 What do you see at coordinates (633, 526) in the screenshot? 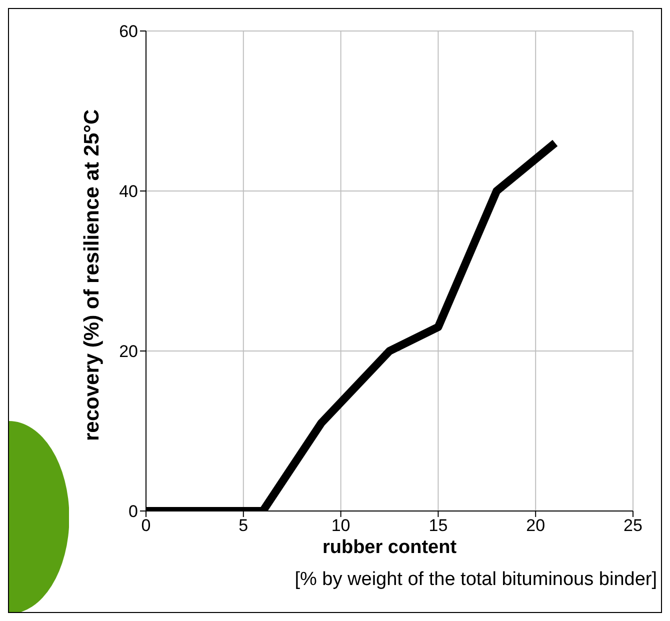
I see `x-tick-label: 25` at bounding box center [633, 526].